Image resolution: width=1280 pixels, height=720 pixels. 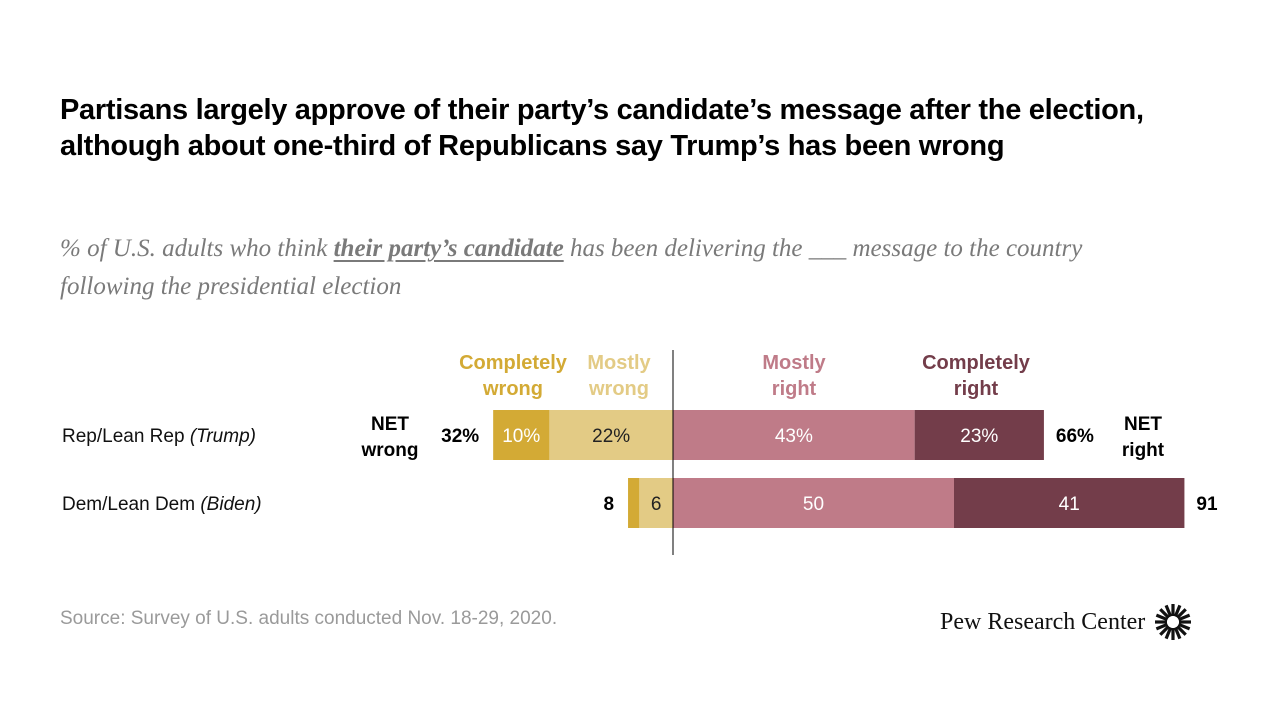 I want to click on sunburst-logo-icon, so click(x=1173, y=622).